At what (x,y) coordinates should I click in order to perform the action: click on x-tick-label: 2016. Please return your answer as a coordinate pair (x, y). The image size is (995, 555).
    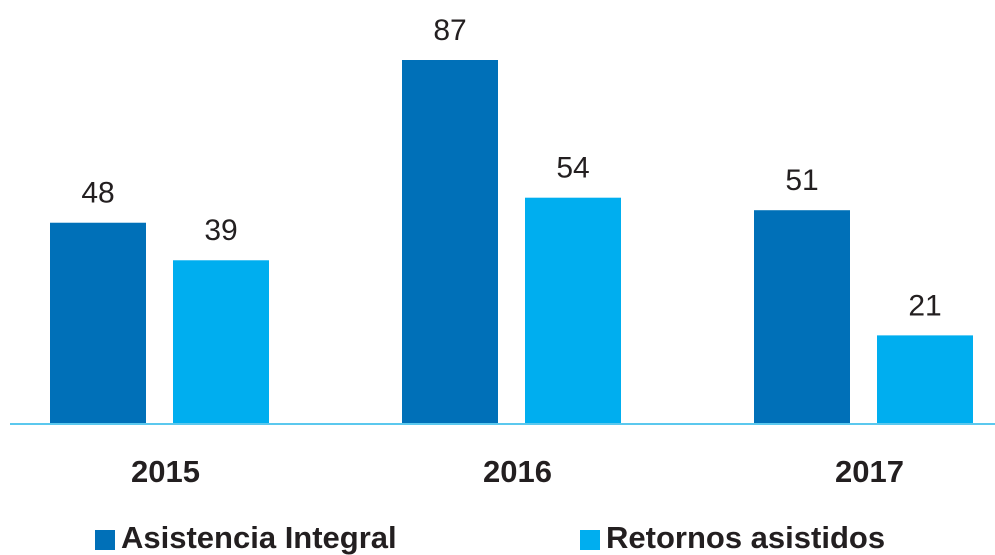
    Looking at the image, I should click on (517, 471).